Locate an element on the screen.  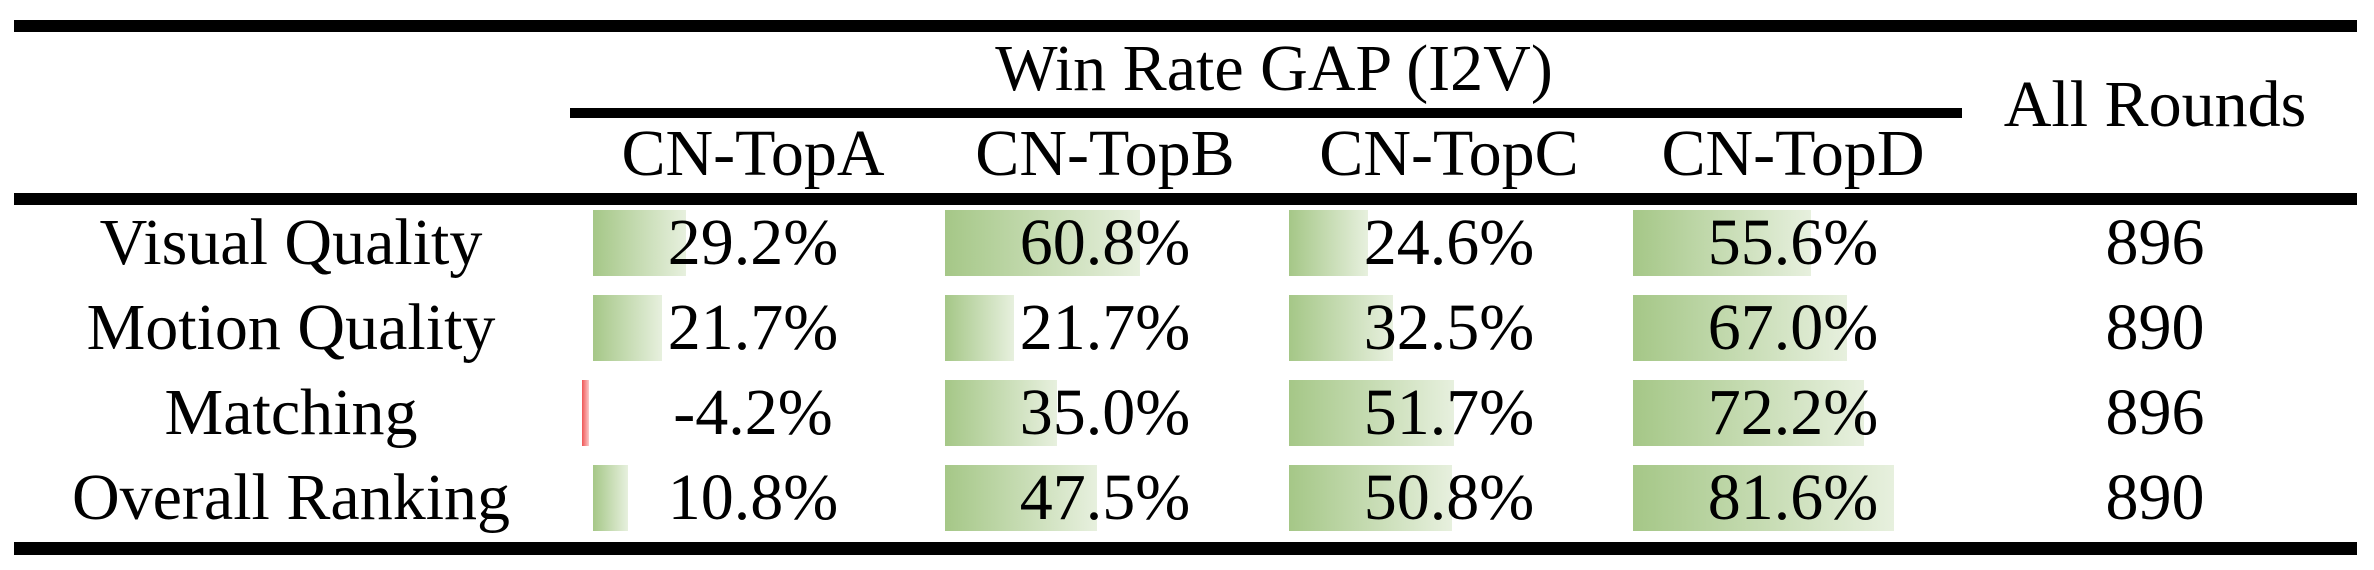
value-text: 67.0% is located at coordinates (1793, 327).